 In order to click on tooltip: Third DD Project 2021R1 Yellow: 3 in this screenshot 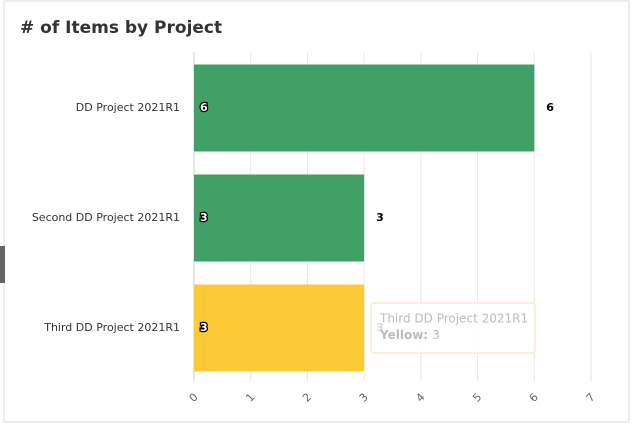, I will do `click(453, 328)`.